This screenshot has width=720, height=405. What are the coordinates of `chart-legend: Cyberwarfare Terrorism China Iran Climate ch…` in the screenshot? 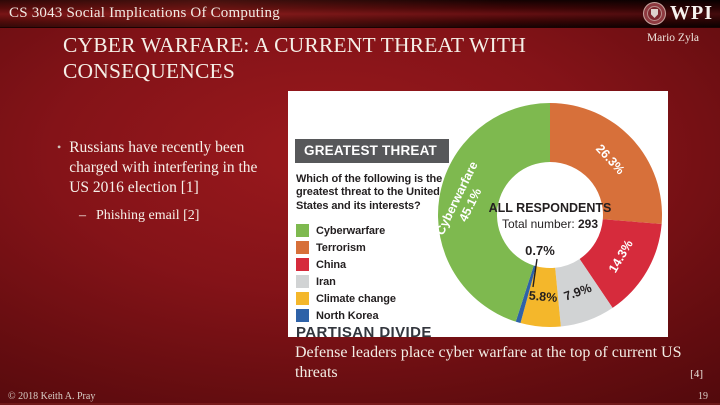 It's located at (346, 273).